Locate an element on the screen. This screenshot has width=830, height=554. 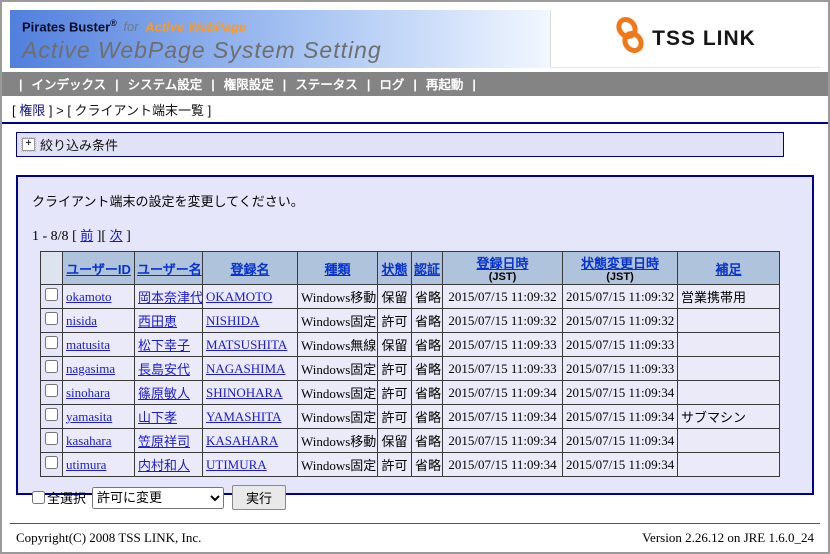
link-user_name: 山下孝 is located at coordinates (158, 417).